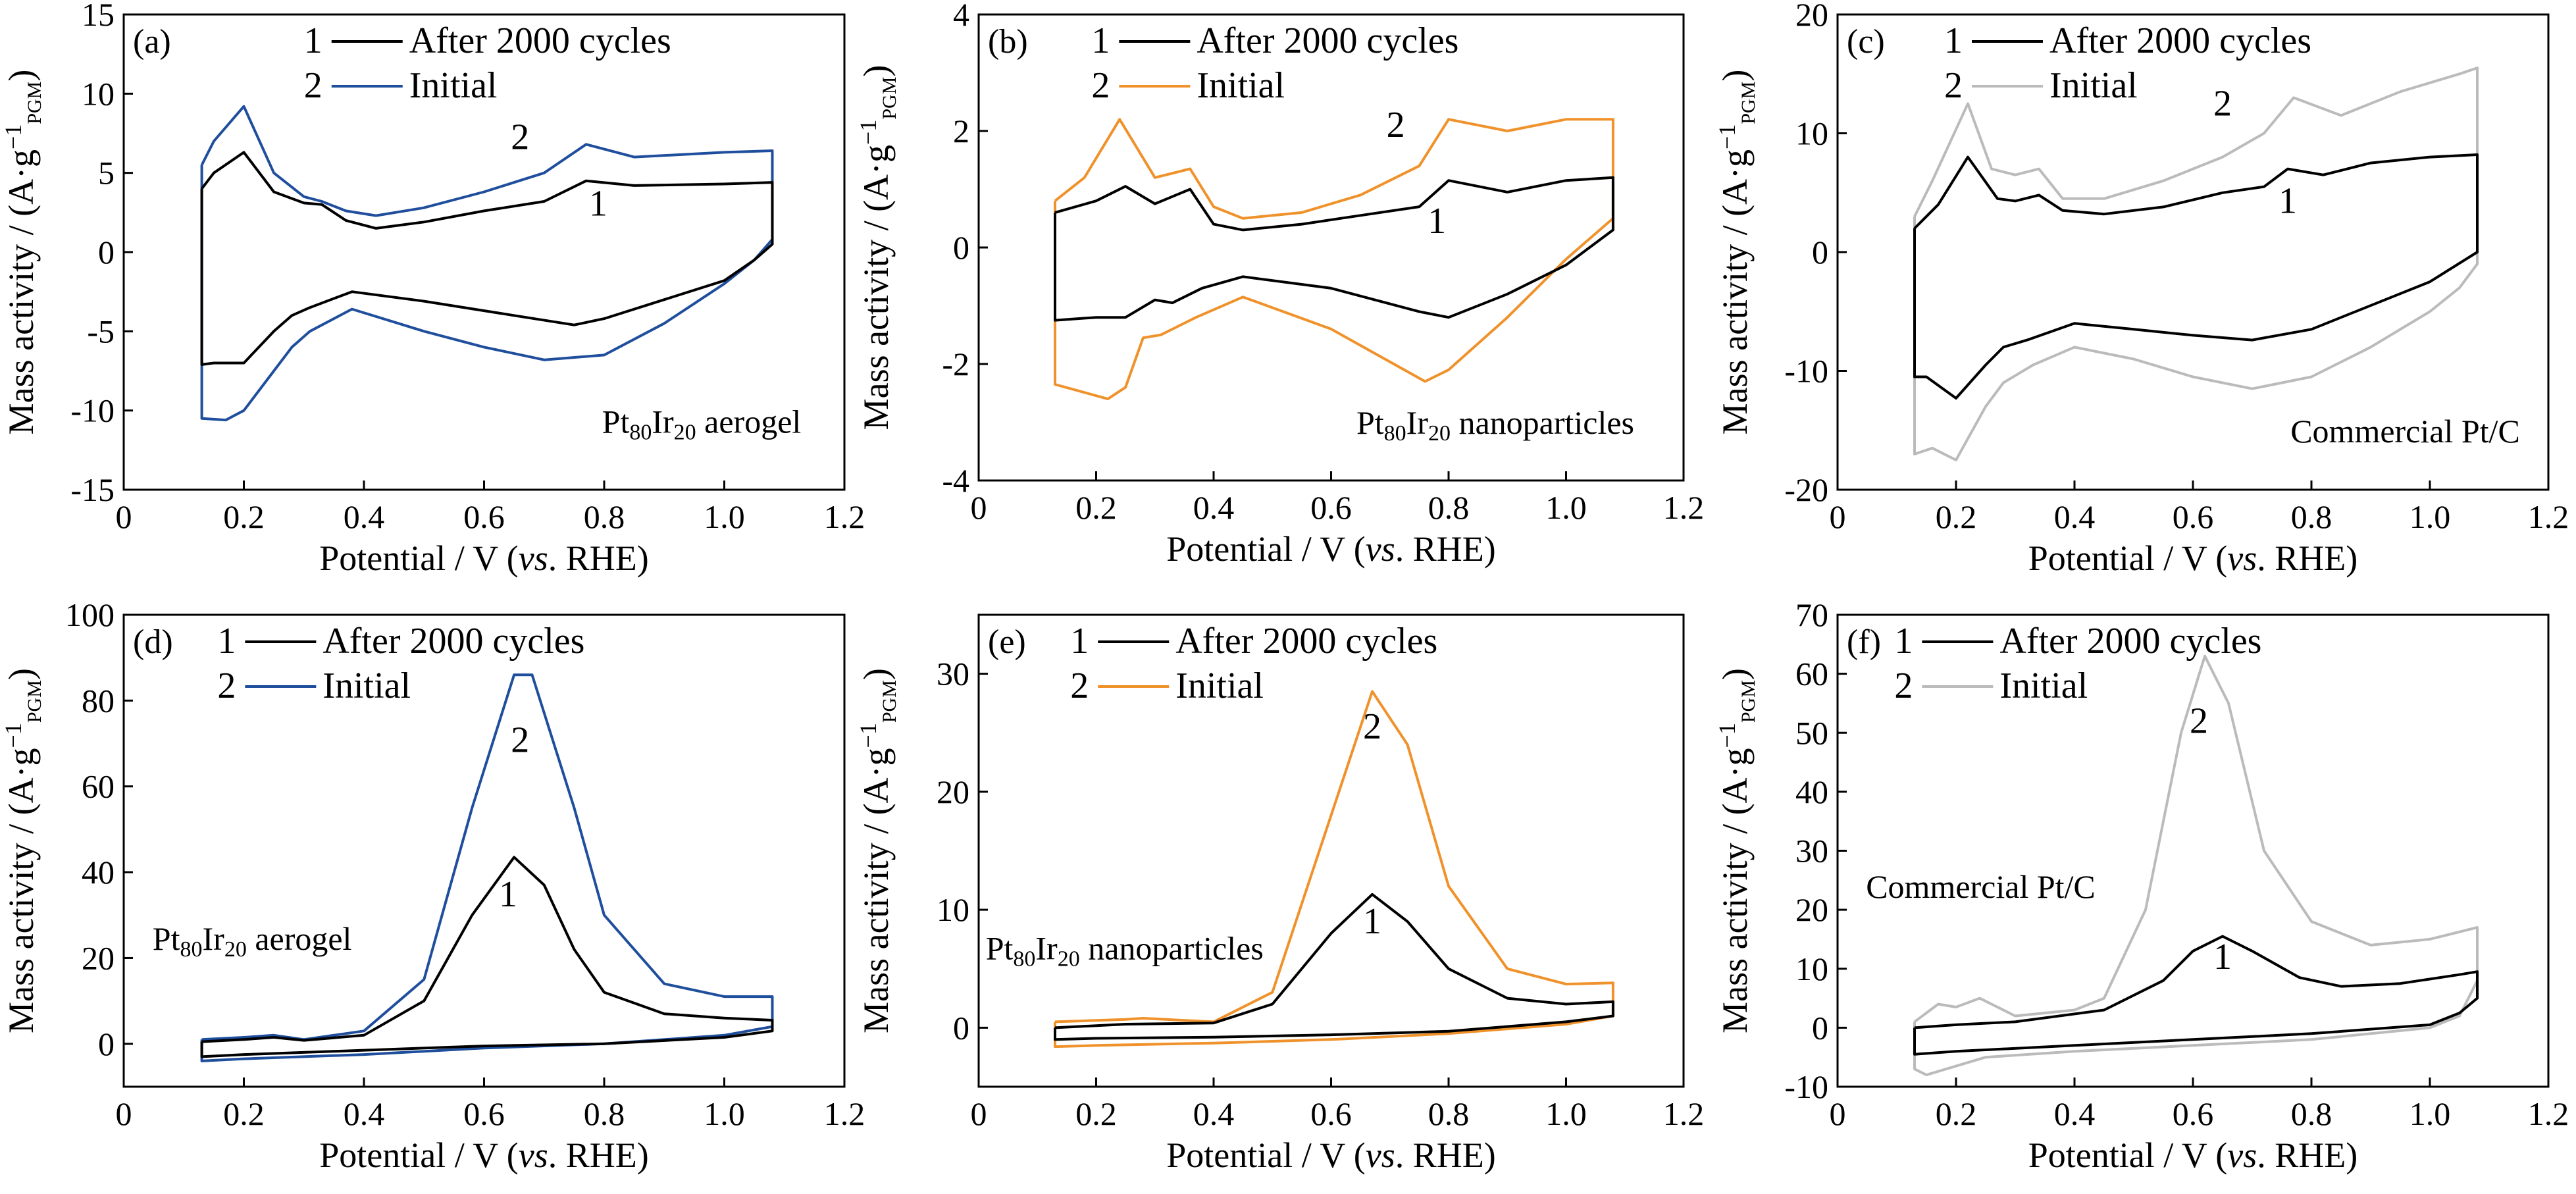 This screenshot has width=2576, height=1194. I want to click on panel-label: (d), so click(153, 642).